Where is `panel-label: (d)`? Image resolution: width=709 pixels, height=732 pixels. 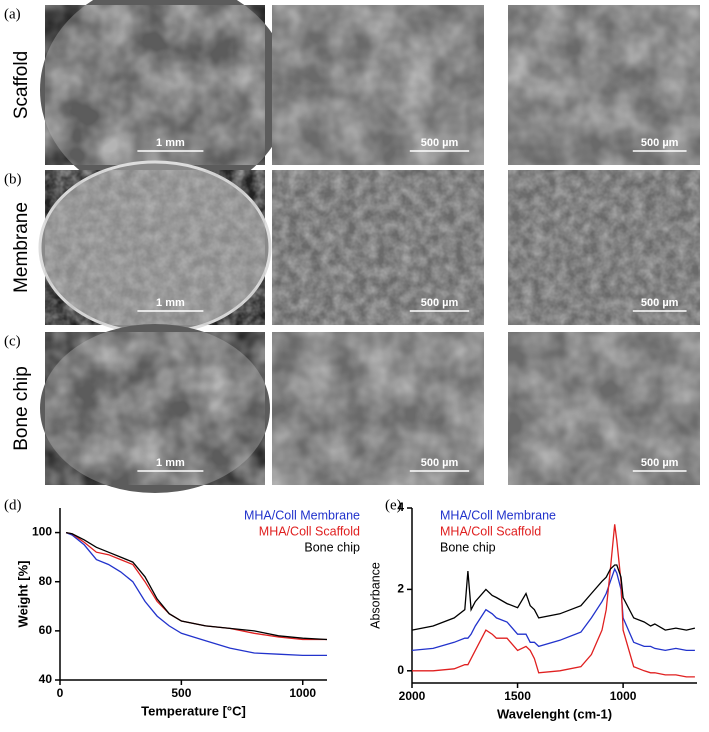
panel-label: (d) is located at coordinates (13, 505).